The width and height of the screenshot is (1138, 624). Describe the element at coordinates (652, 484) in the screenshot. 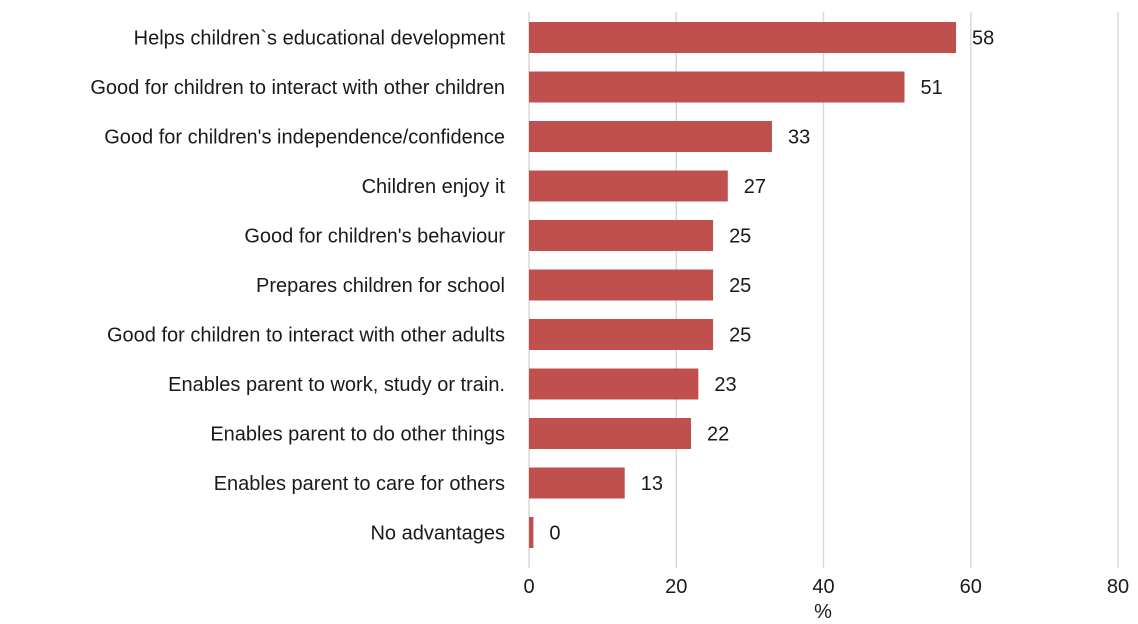

I see `data-label: 13` at that location.